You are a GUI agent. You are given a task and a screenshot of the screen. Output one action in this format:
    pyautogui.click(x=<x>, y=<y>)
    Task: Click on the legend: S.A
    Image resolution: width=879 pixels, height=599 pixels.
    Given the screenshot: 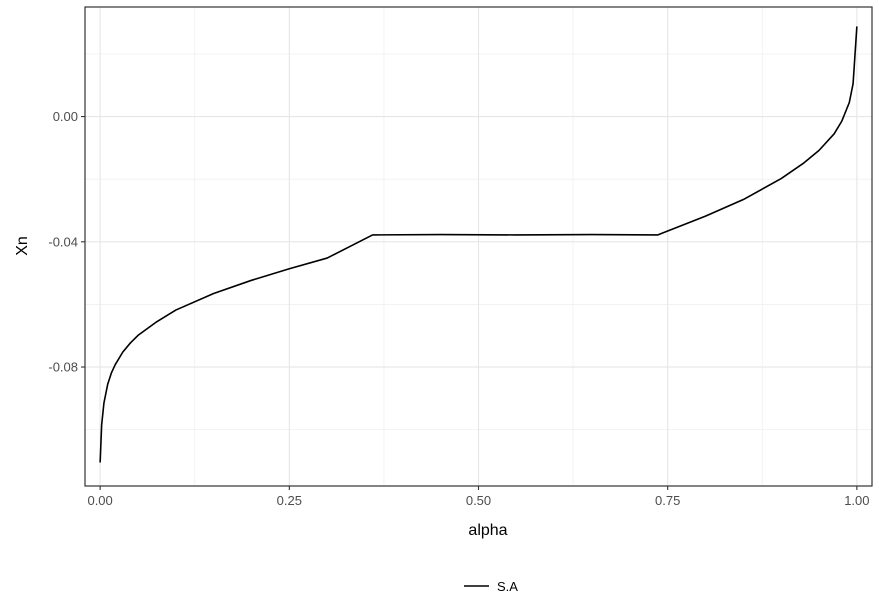 What is the action you would take?
    pyautogui.click(x=491, y=586)
    